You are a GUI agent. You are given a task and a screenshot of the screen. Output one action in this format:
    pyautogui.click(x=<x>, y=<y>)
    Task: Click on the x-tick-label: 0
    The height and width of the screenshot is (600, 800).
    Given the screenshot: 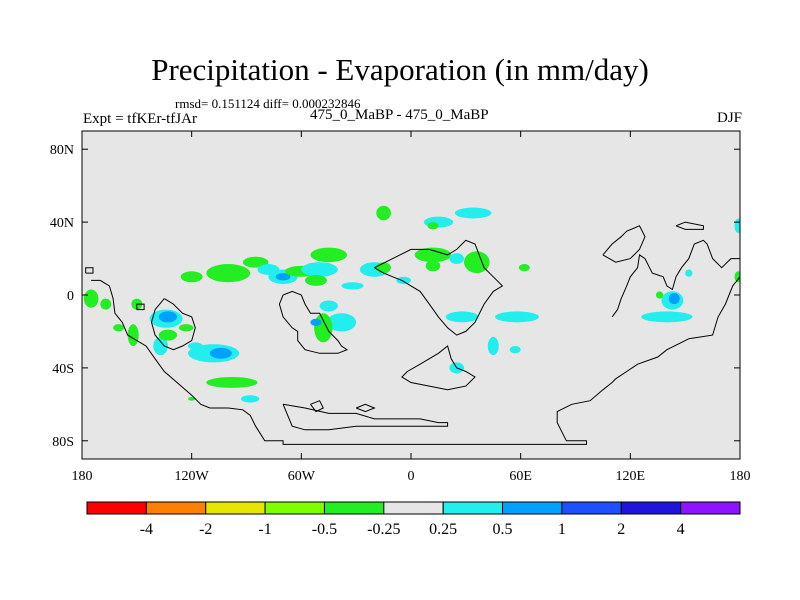 What is the action you would take?
    pyautogui.click(x=411, y=476)
    